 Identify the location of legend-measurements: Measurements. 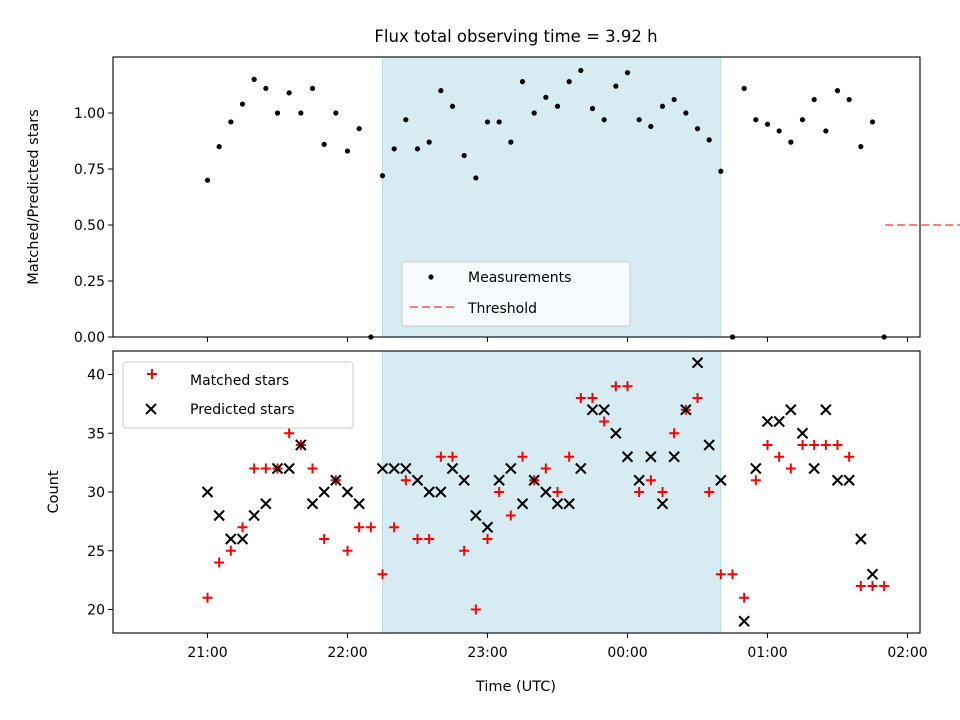
(519, 278).